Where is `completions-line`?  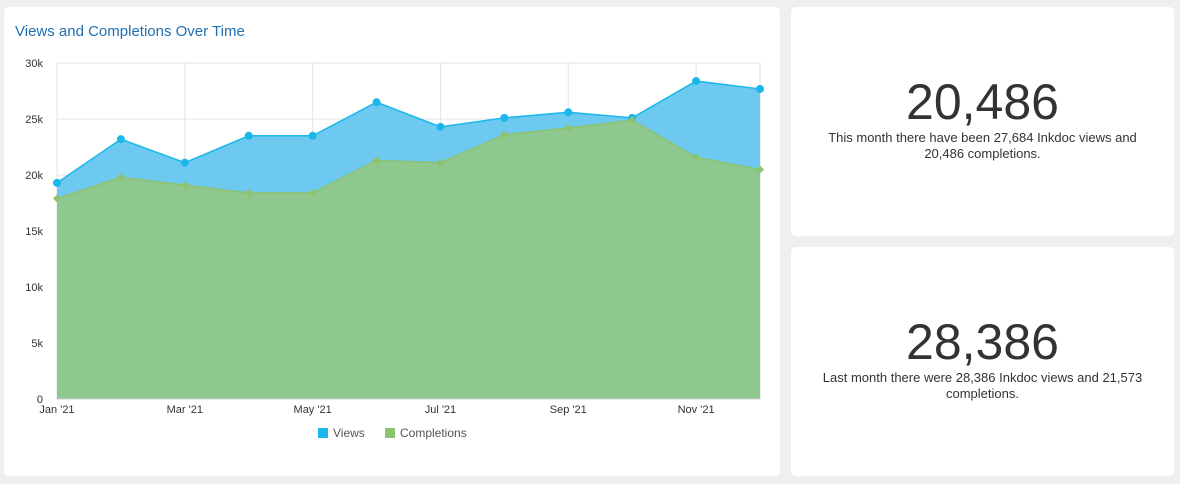 completions-line is located at coordinates (408, 159).